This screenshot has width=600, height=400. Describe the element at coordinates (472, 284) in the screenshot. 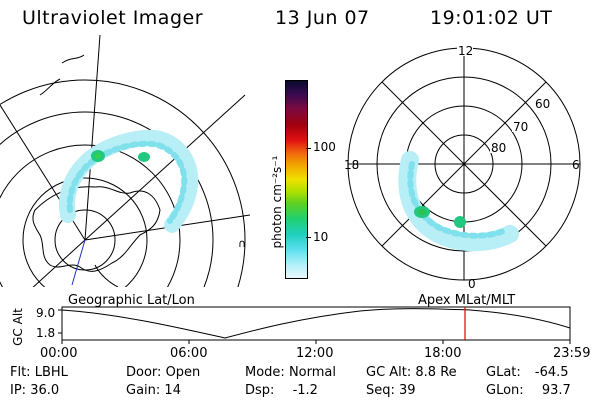

I see `mlt-label-0: 0` at that location.